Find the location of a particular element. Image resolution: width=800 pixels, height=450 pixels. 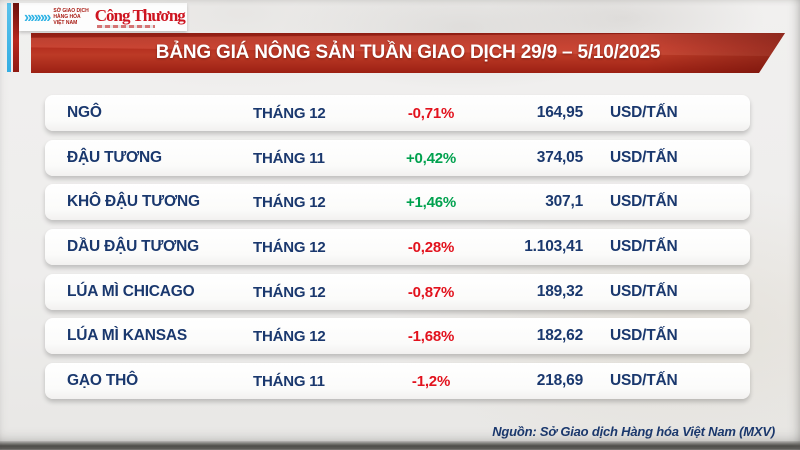

table-row: ĐẬU TƯƠNG THÁNG 11 +0,42% 374,05 USD/TẤN is located at coordinates (397, 158).